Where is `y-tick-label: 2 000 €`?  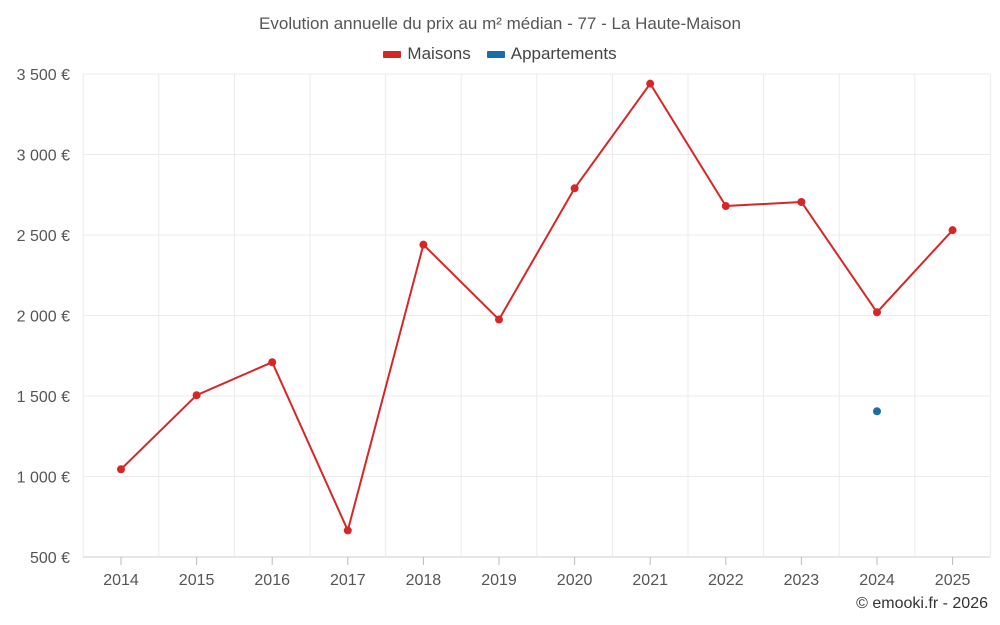 y-tick-label: 2 000 € is located at coordinates (43, 317).